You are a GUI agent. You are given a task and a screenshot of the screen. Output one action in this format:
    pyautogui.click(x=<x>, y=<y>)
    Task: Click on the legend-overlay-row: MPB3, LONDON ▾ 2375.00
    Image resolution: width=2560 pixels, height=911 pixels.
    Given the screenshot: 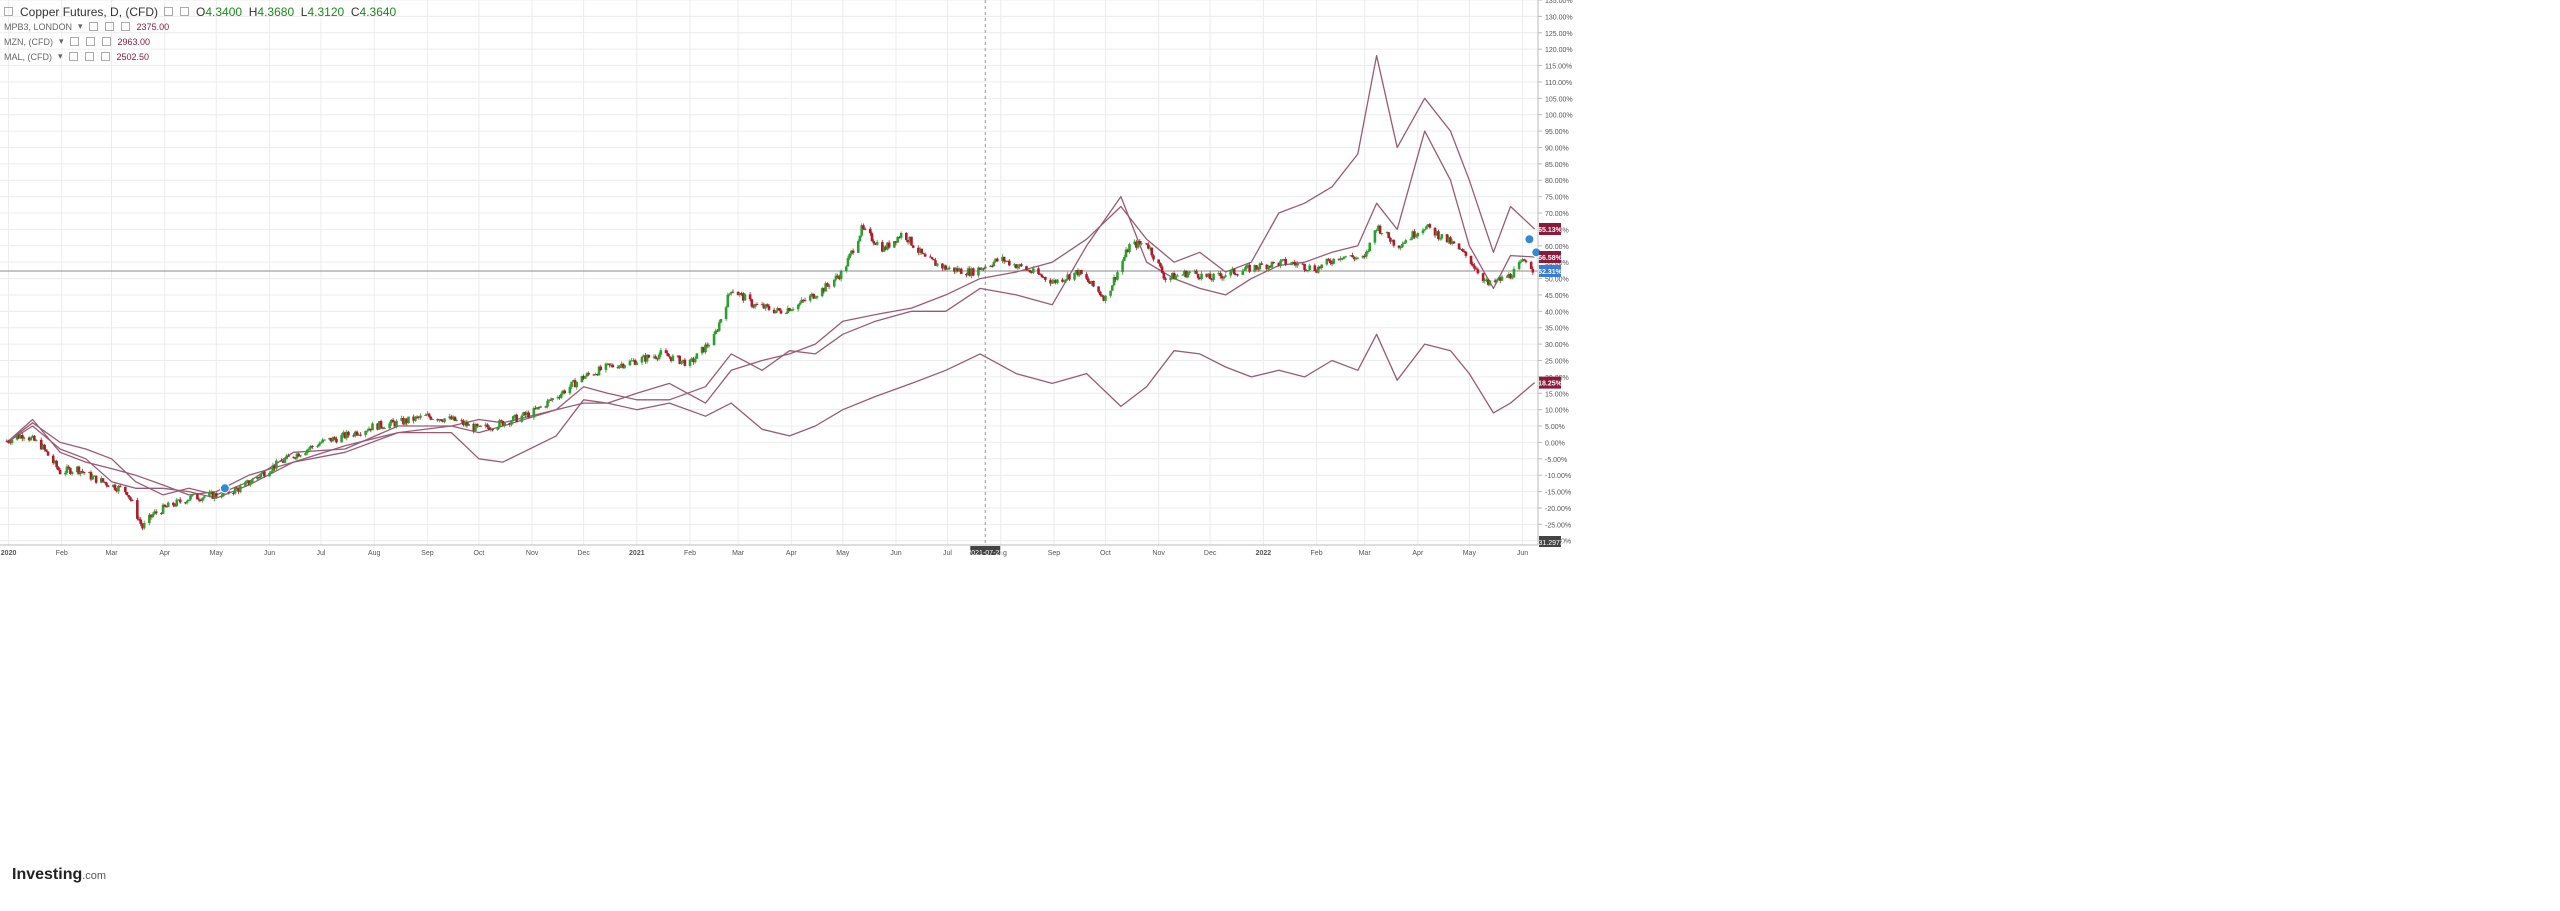 What is the action you would take?
    pyautogui.click(x=200, y=26)
    